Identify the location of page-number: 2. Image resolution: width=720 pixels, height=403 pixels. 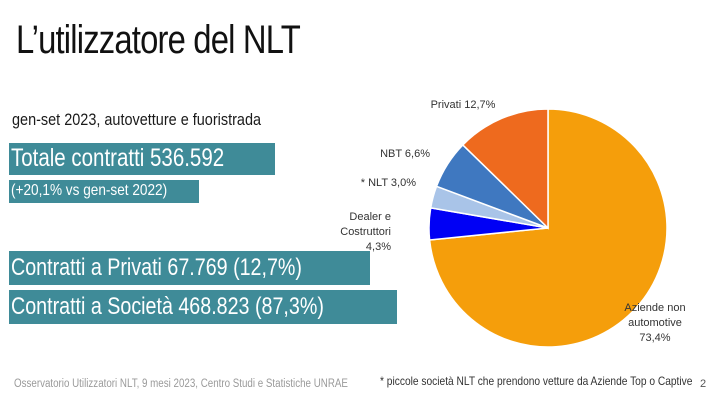
(703, 384).